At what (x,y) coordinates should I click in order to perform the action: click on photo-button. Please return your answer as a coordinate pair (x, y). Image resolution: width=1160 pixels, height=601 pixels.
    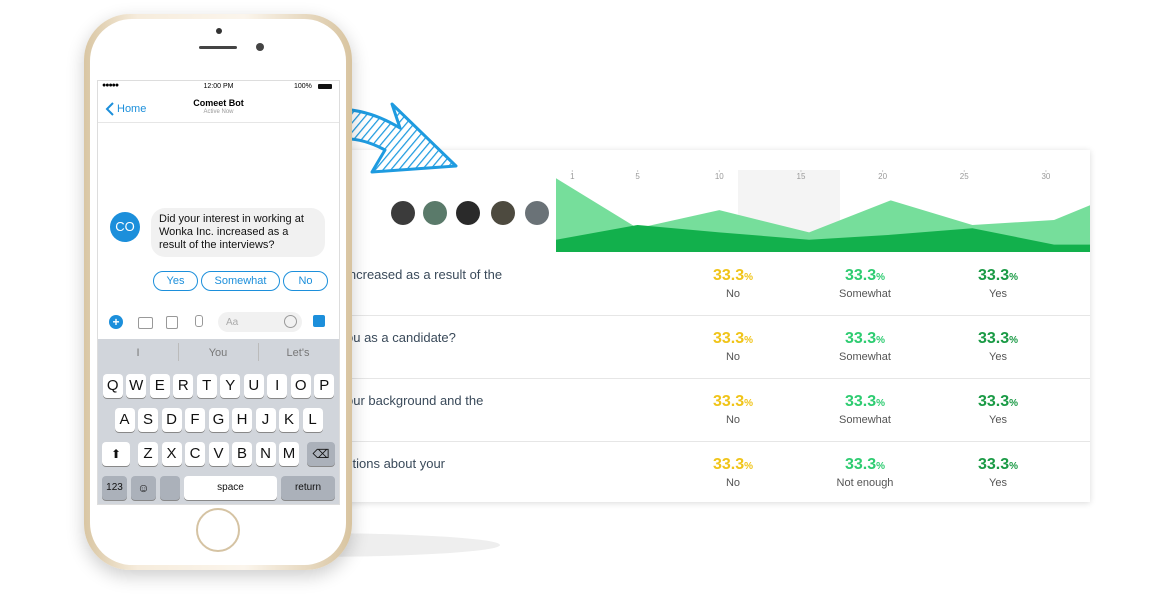
    Looking at the image, I should click on (172, 322).